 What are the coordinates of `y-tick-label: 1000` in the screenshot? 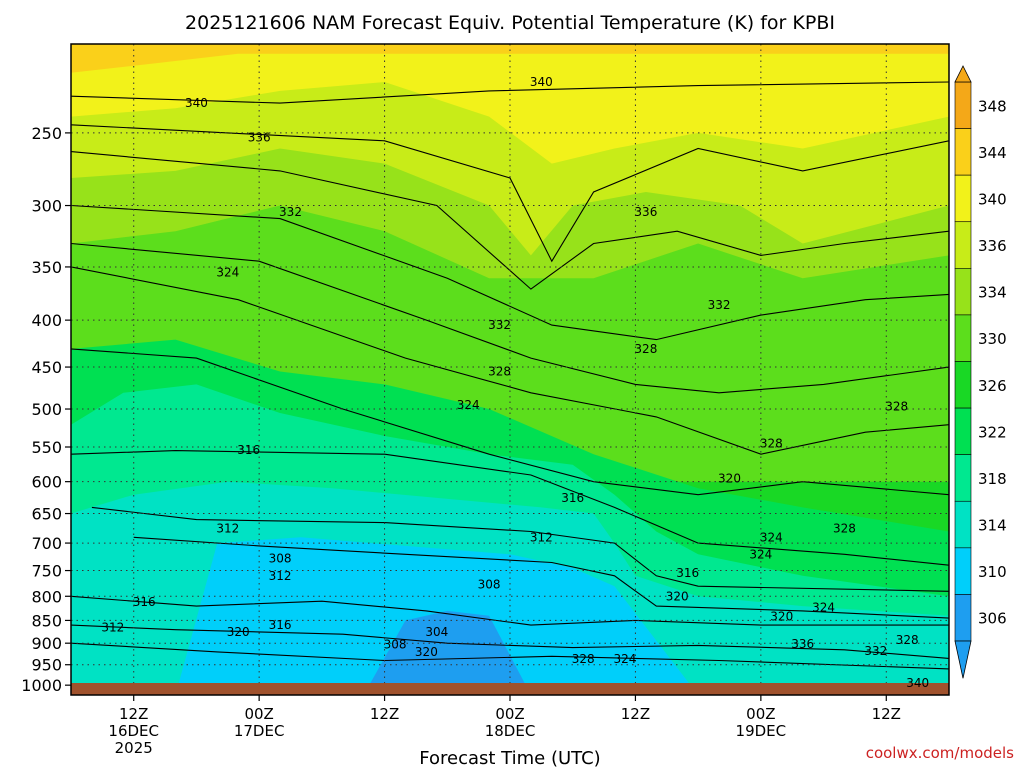 It's located at (41, 685).